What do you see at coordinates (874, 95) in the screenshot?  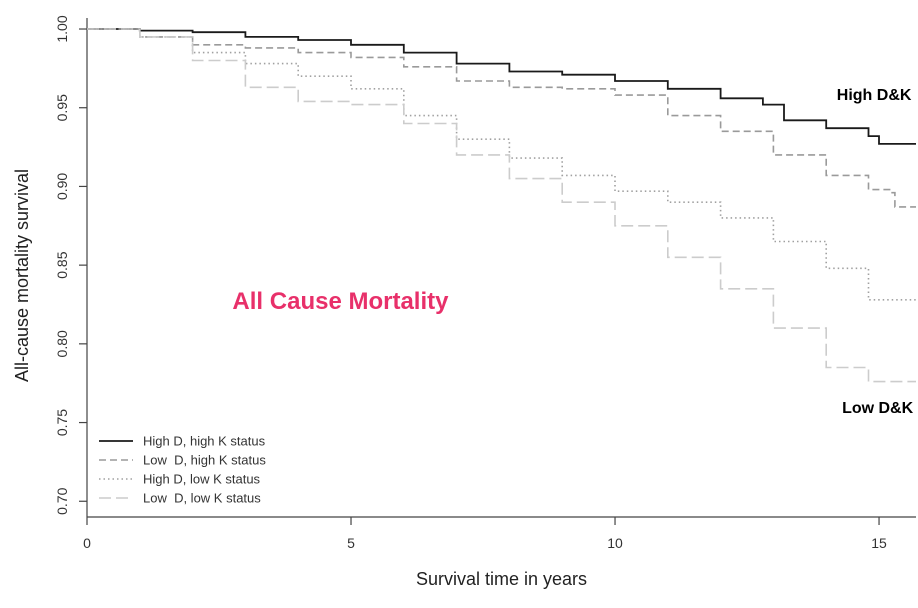 I see `line-label-high-dk: High D&K` at bounding box center [874, 95].